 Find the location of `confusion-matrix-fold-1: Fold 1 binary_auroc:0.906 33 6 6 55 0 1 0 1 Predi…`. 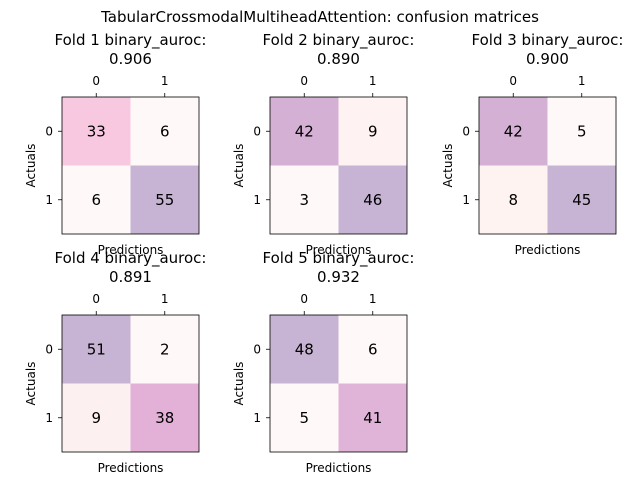

confusion-matrix-fold-1: Fold 1 binary_auroc:0.906 33 6 6 55 0 1 0 1 Predi… is located at coordinates (115, 144).